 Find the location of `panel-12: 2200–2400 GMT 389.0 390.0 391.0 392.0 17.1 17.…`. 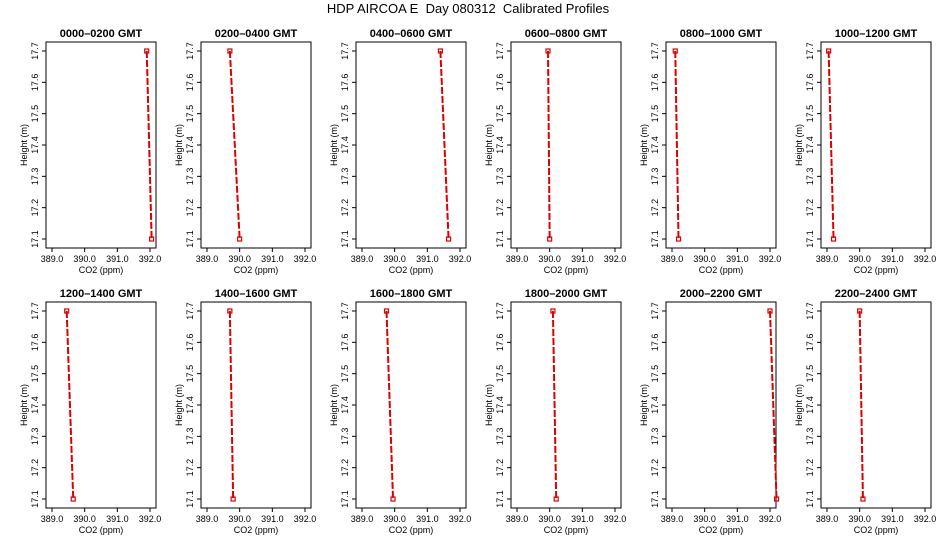

panel-12: 2200–2400 GMT 389.0 390.0 391.0 392.0 17.1 17.… is located at coordinates (865, 411).